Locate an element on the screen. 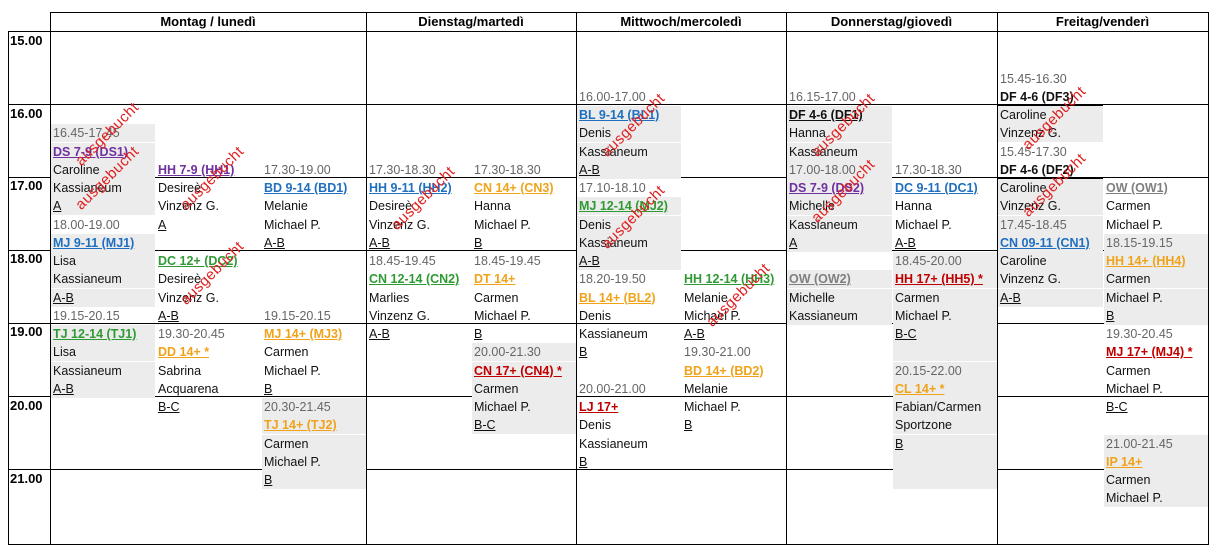  time-label-20: 20.00 is located at coordinates (26, 405).